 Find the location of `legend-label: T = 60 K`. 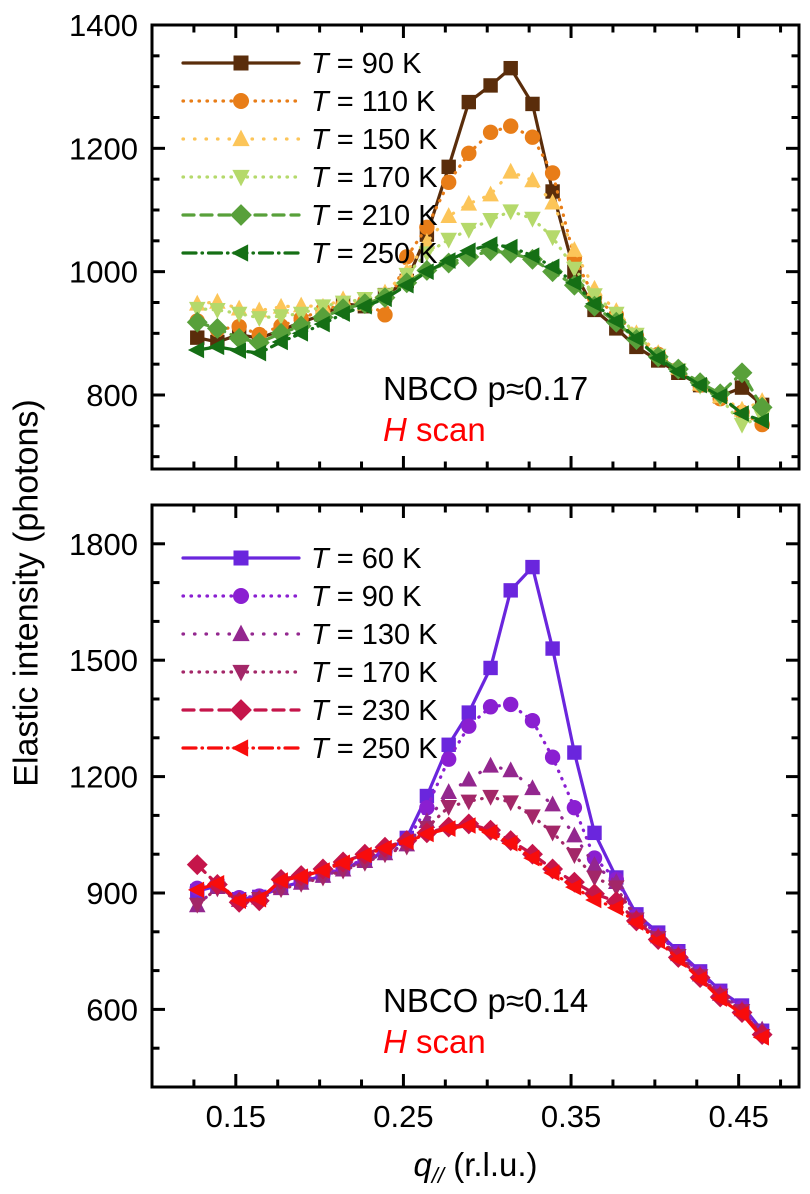

legend-label: T = 60 K is located at coordinates (366, 559).